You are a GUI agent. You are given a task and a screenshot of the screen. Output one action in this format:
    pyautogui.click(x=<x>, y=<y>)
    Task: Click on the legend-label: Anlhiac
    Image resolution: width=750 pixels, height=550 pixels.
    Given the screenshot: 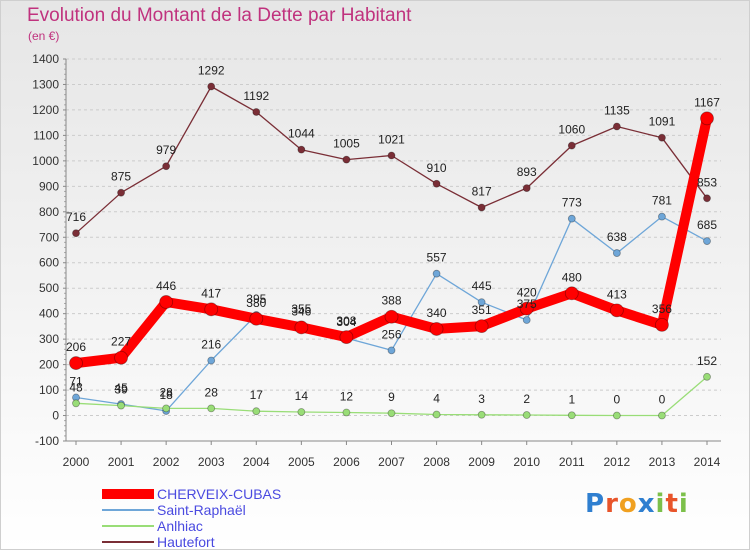 What is the action you would take?
    pyautogui.click(x=180, y=526)
    